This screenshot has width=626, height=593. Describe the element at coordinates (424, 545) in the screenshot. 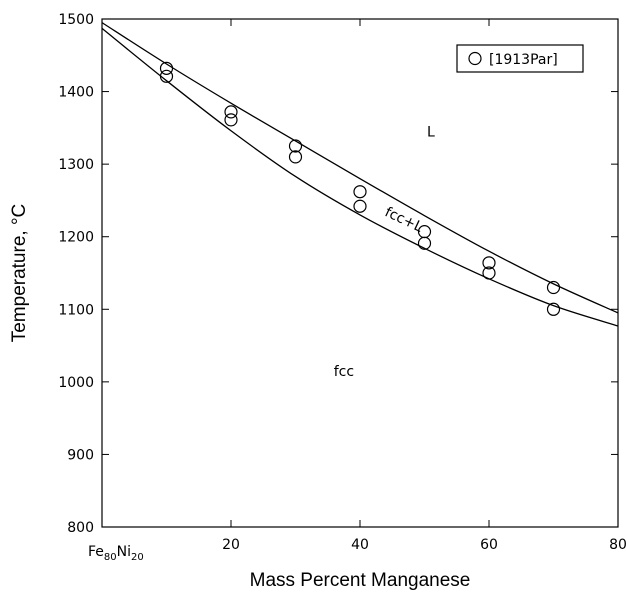

I see `x-tick-labels: 20 40 60 80` at that location.